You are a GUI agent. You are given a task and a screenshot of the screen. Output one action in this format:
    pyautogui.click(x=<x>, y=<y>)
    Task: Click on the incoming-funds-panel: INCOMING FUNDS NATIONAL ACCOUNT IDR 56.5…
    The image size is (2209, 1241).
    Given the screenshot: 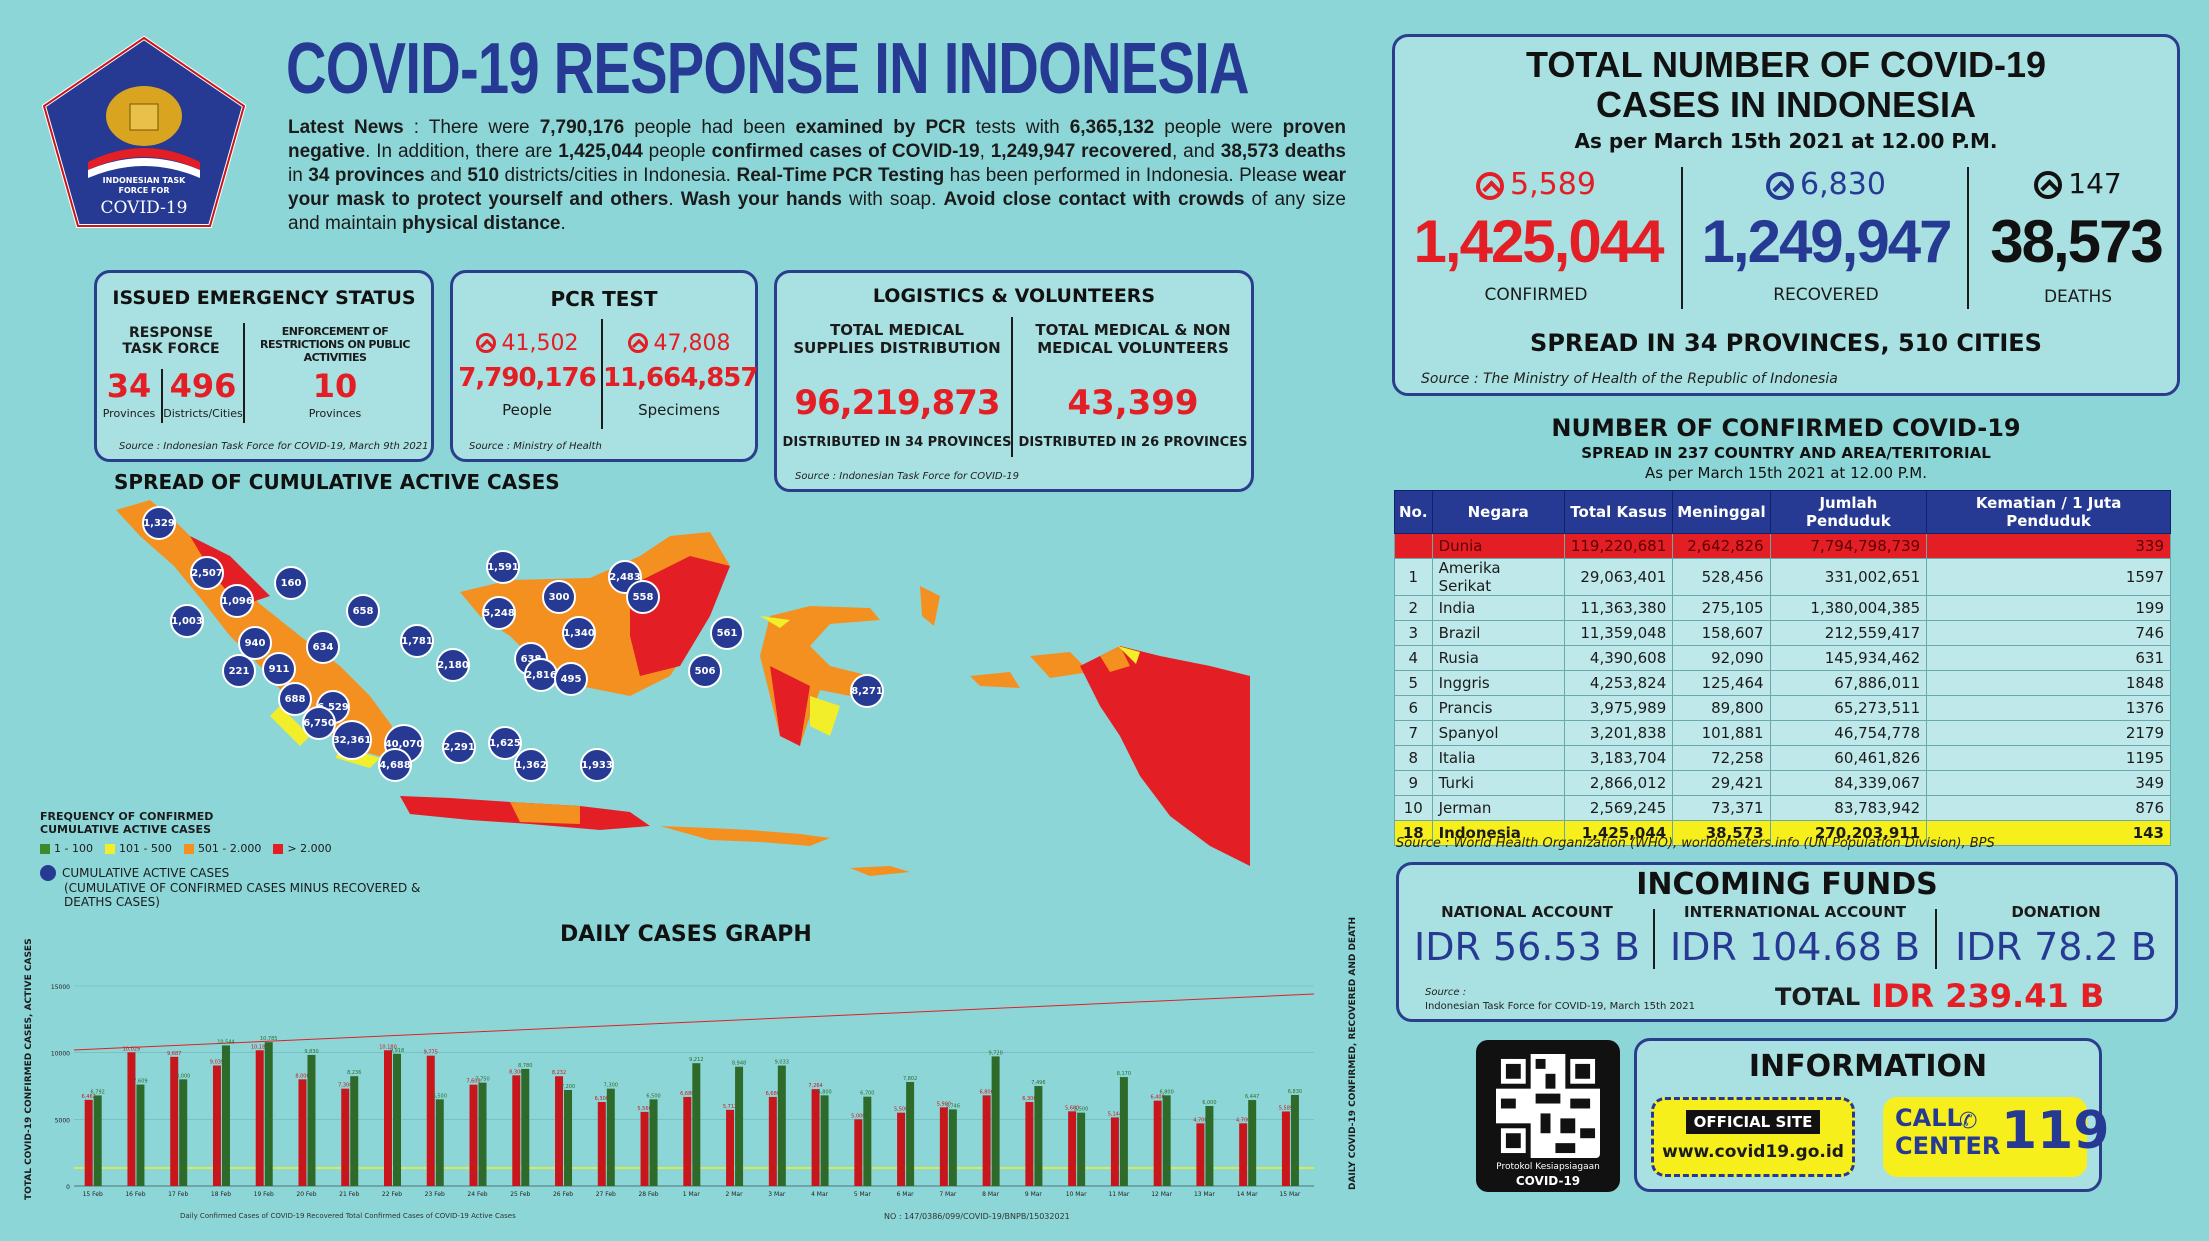 What is the action you would take?
    pyautogui.click(x=1787, y=942)
    